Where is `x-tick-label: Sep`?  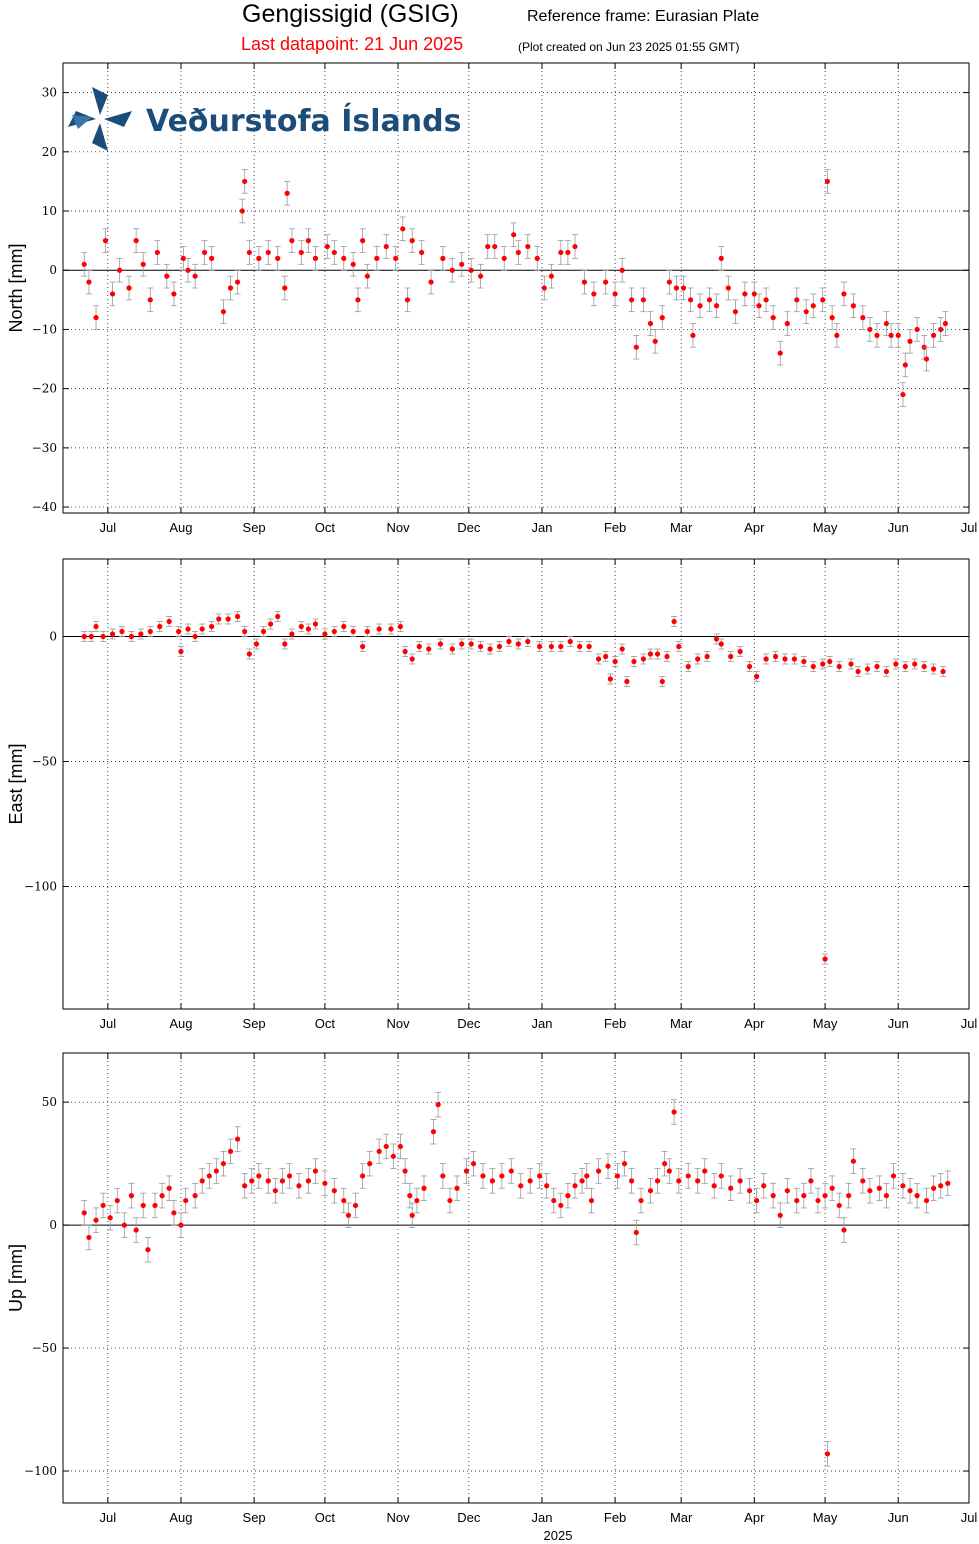 x-tick-label: Sep is located at coordinates (254, 1517).